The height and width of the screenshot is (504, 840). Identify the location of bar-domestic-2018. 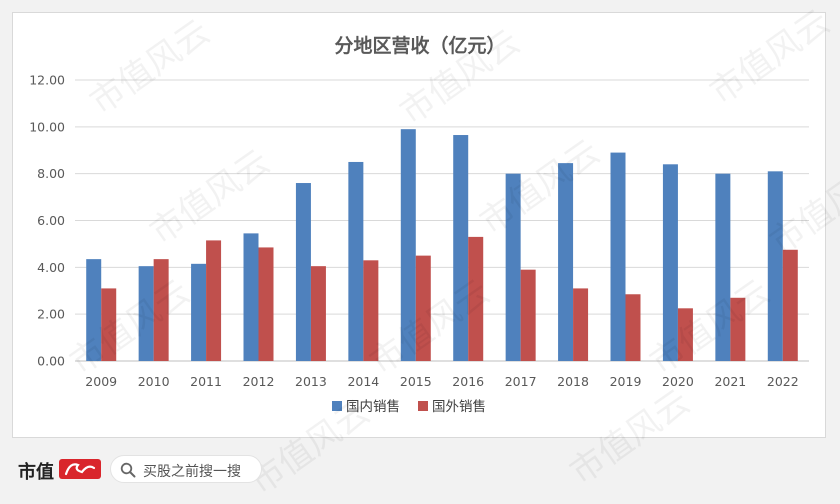
(566, 262).